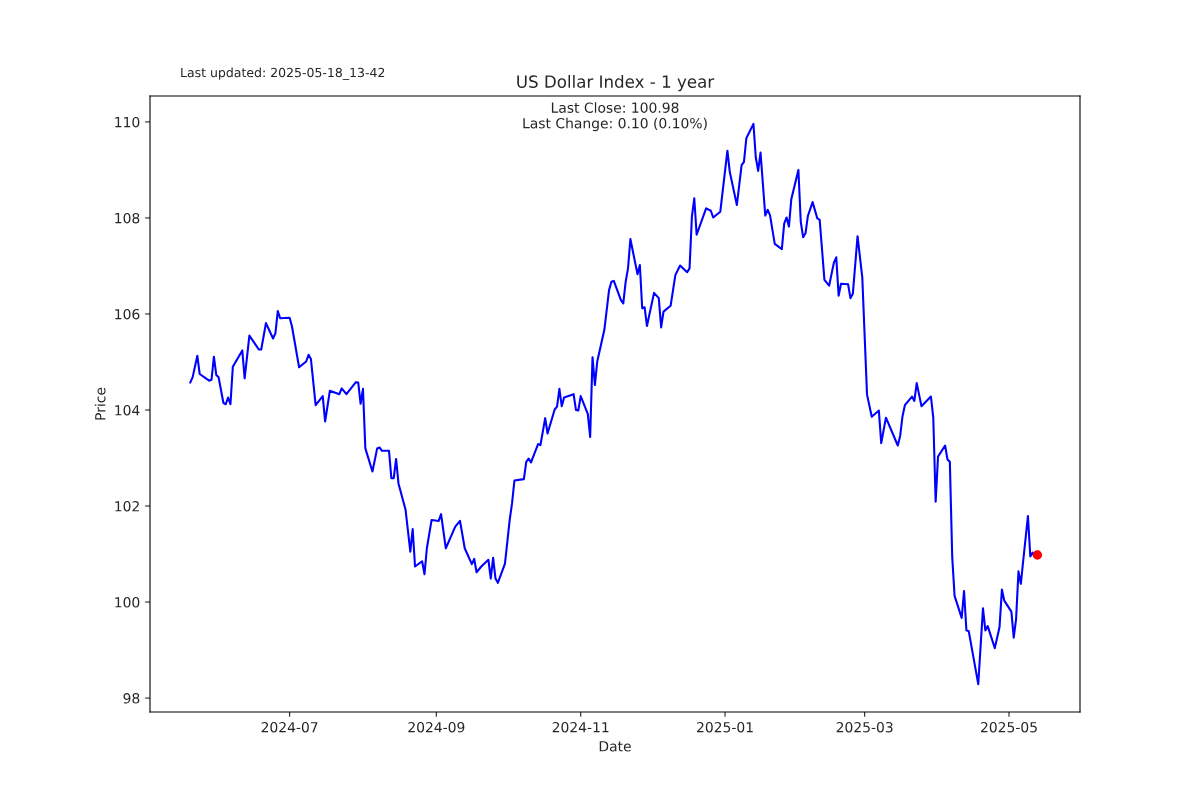  What do you see at coordinates (615, 117) in the screenshot?
I see `annotation: Last Close: 100.98 Last Change: 0.10 (0.10%)` at bounding box center [615, 117].